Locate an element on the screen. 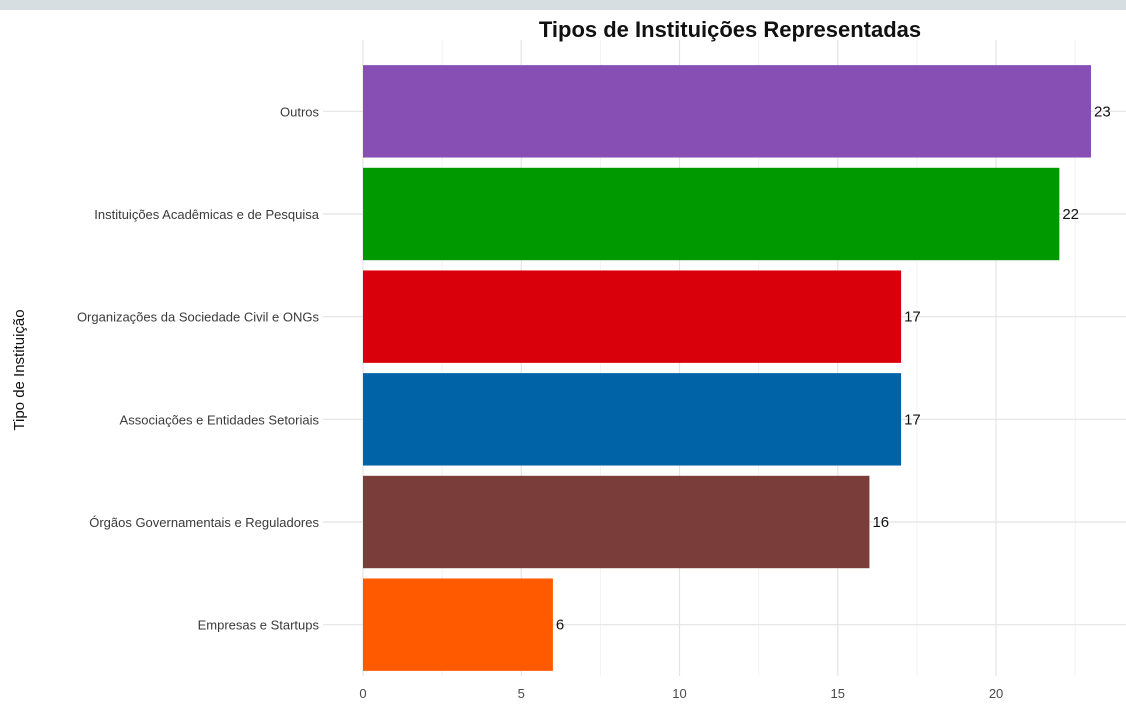 The height and width of the screenshot is (706, 1126). x-tick-label: 10 is located at coordinates (679, 693).